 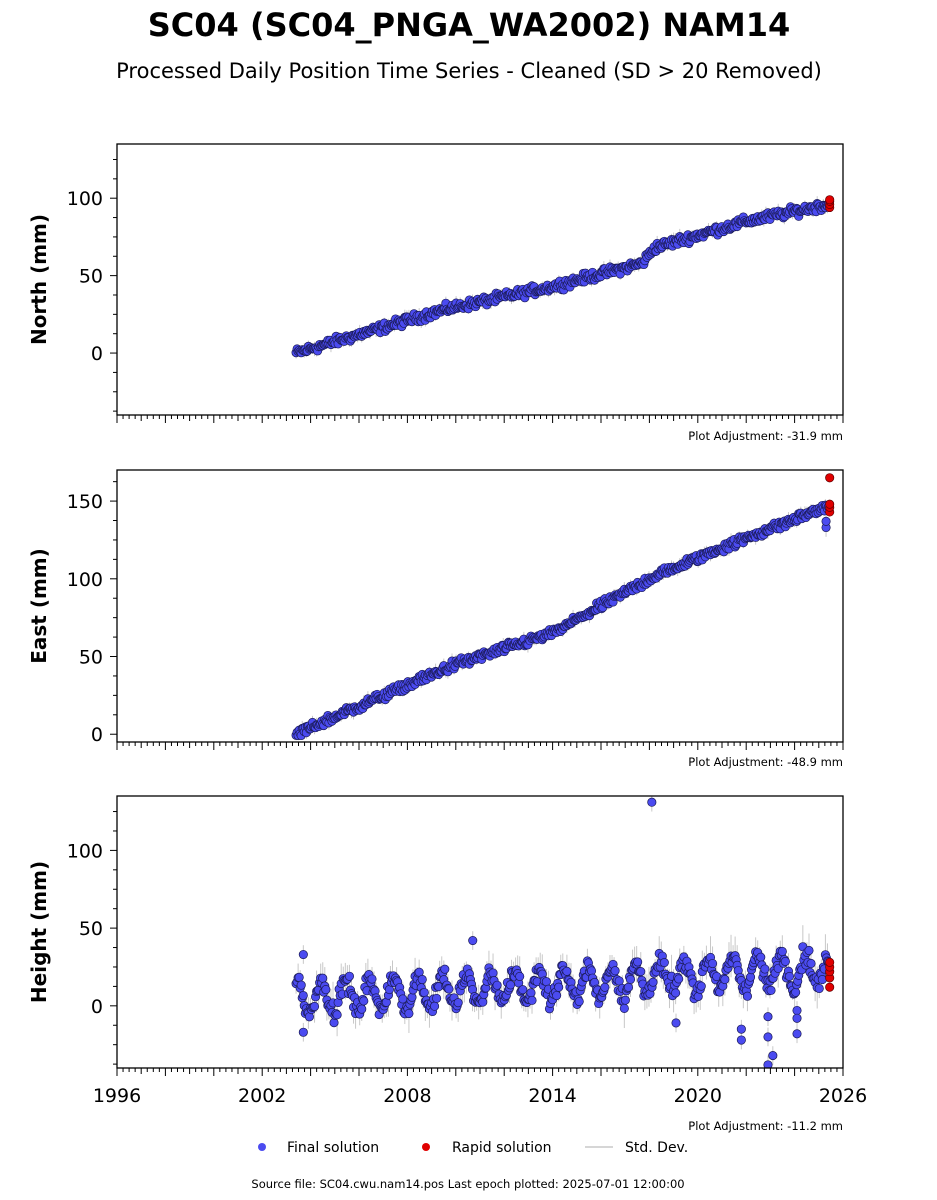 I want to click on x-tick-label: 1996, so click(x=117, y=1096).